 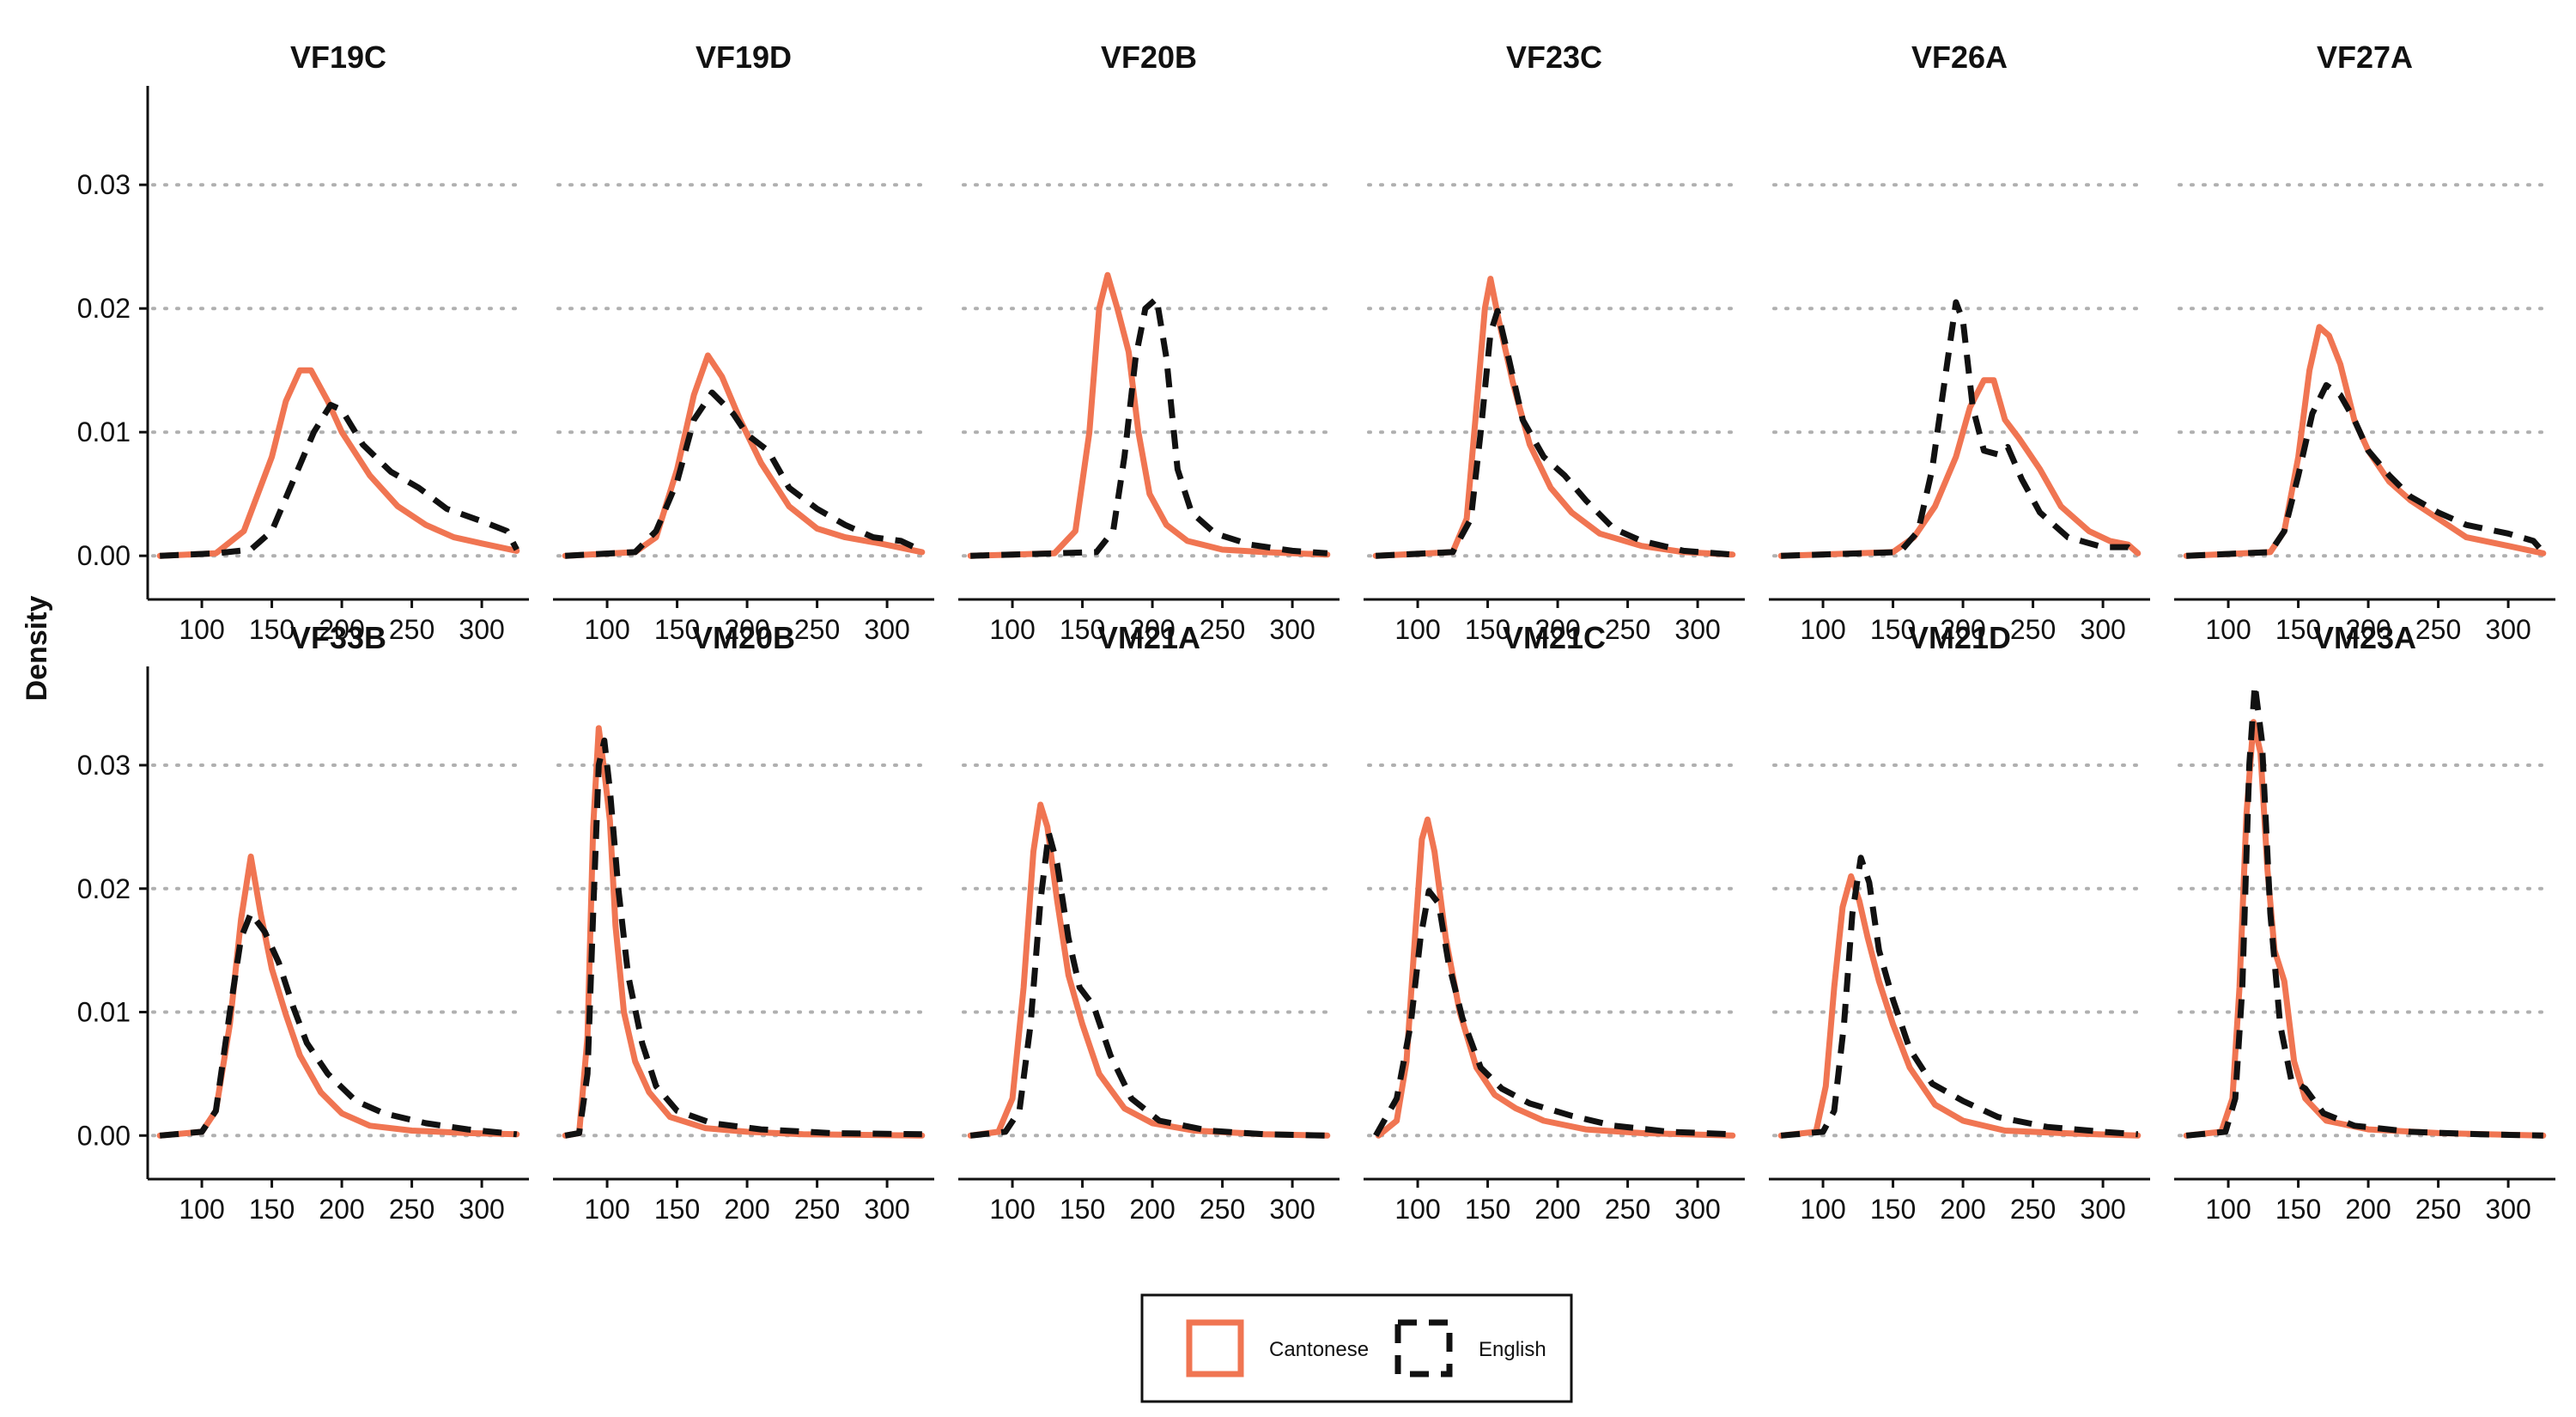 What do you see at coordinates (1149, 57) in the screenshot?
I see `facet-title: VF20B` at bounding box center [1149, 57].